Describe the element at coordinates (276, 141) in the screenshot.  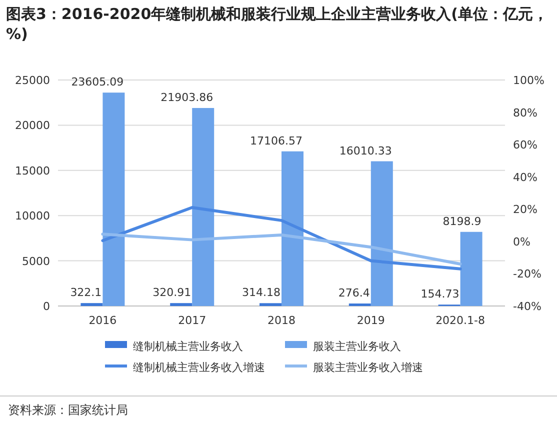
I see `data-label: 17106.57` at that location.